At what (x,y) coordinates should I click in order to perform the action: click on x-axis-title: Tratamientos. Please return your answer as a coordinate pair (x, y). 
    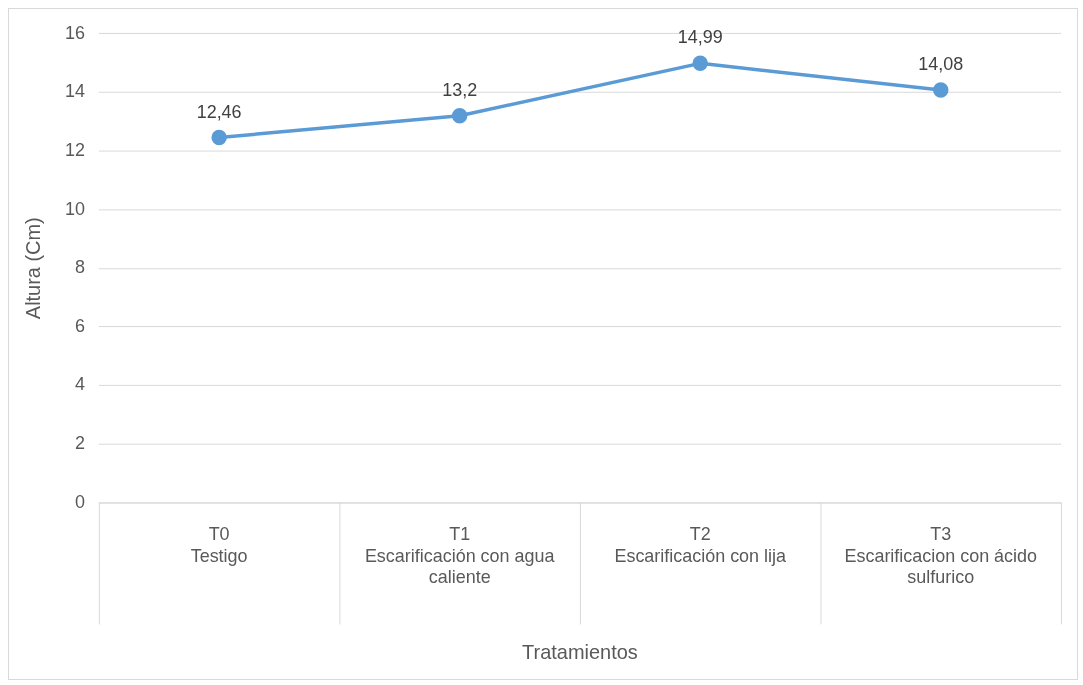
    Looking at the image, I should click on (580, 651).